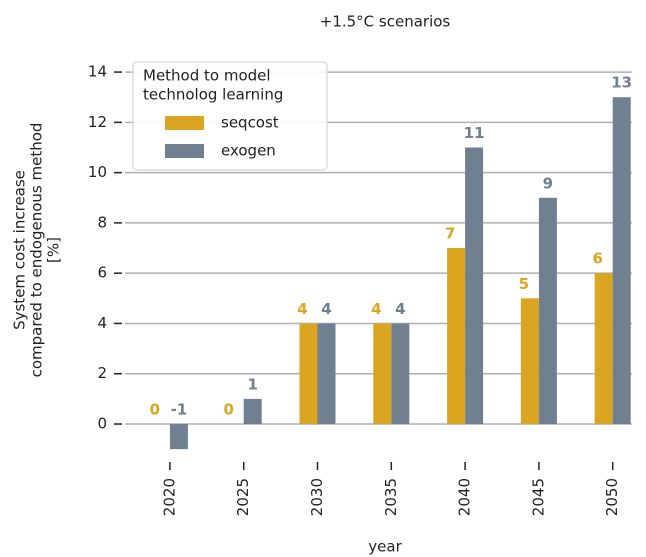 This screenshot has width=646, height=557. What do you see at coordinates (102, 373) in the screenshot?
I see `y-tick-label: 2` at bounding box center [102, 373].